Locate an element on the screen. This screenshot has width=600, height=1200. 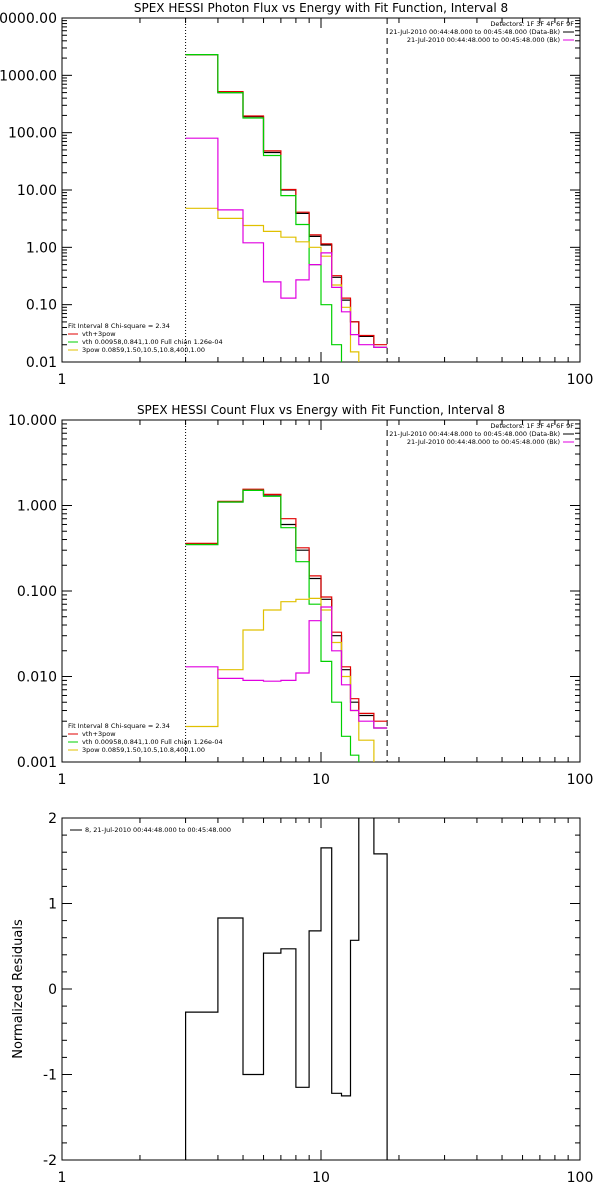
y-tick-label: 1 is located at coordinates (52, 905).